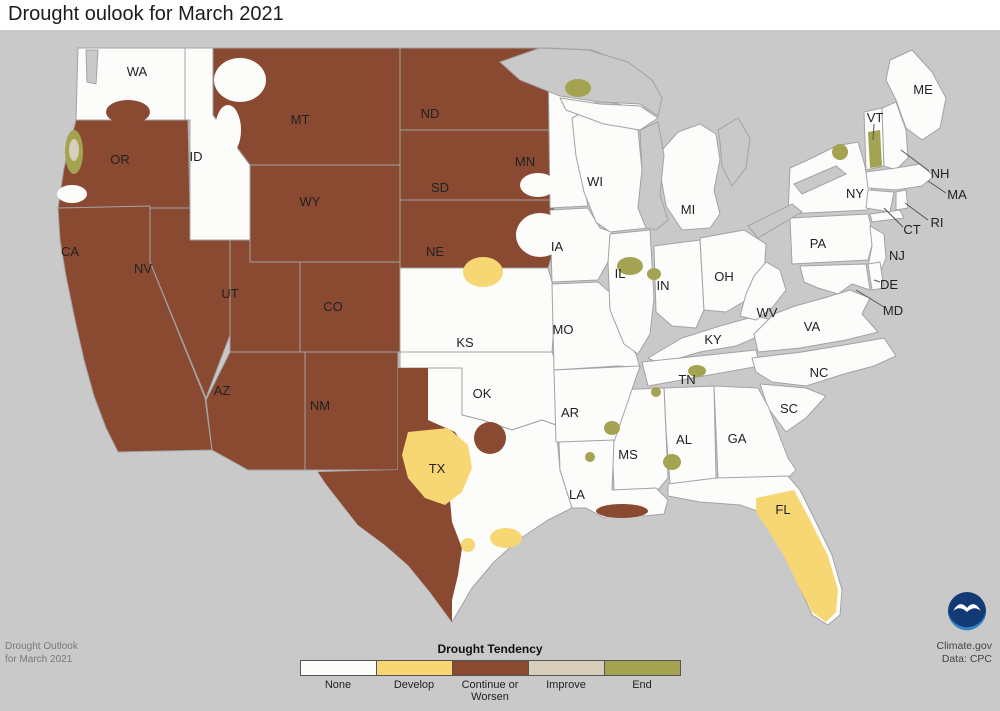  I want to click on develop-region-tx-small, so click(468, 545).